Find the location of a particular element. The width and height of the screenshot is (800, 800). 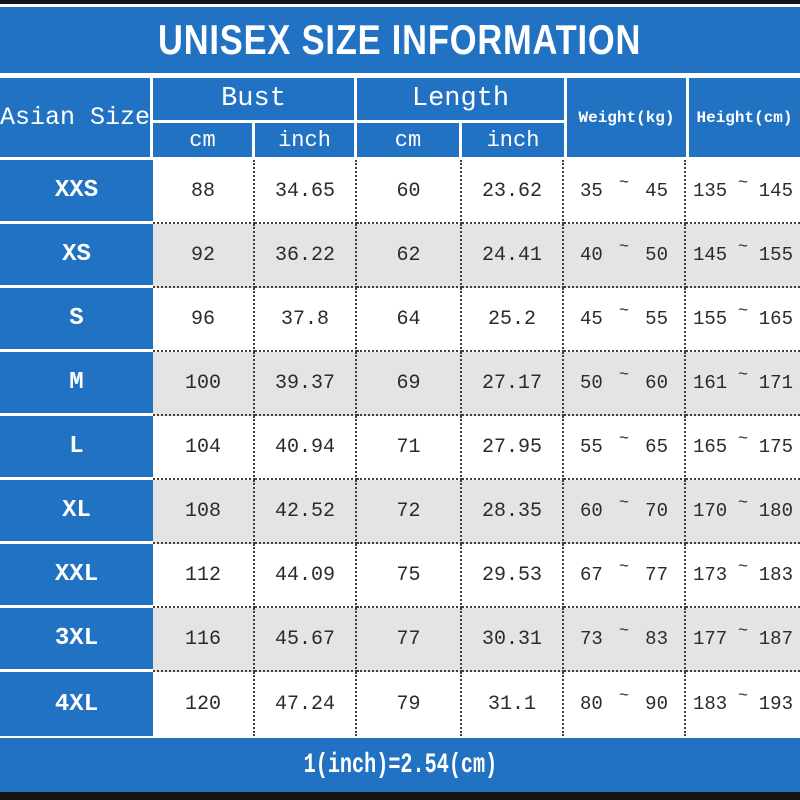

range-max: 193 is located at coordinates (775, 704).